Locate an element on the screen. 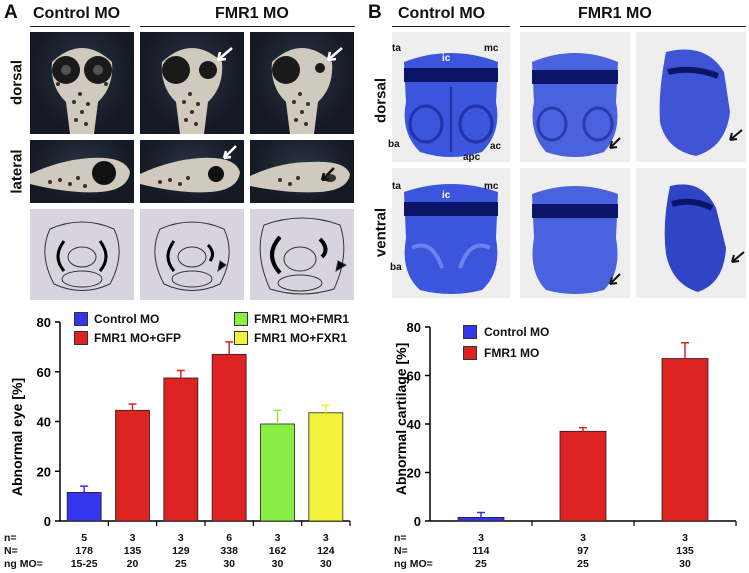 The height and width of the screenshot is (573, 749). chart-a-ytick-label: 80 is located at coordinates (44, 322).